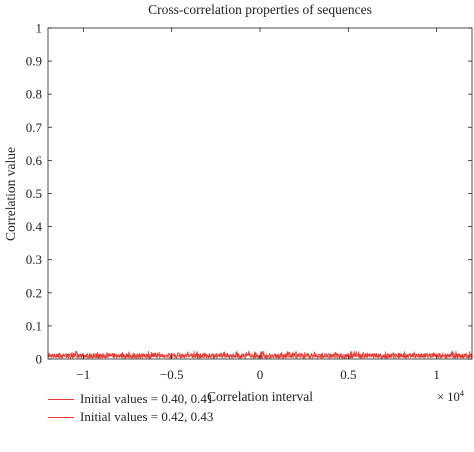 This screenshot has height=452, width=474. I want to click on legend-item: Initial values = 0.40, 0.41, so click(130, 399).